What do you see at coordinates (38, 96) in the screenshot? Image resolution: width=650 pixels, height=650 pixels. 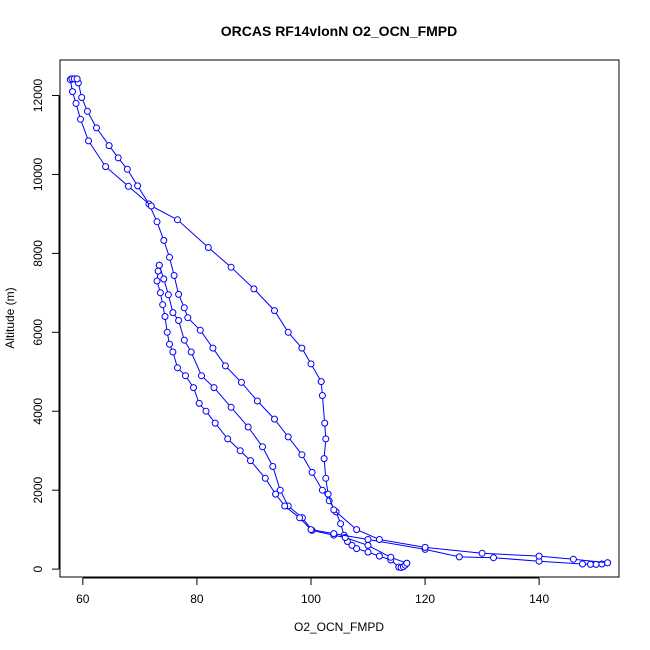 I see `y-tick-label: 12000` at bounding box center [38, 96].